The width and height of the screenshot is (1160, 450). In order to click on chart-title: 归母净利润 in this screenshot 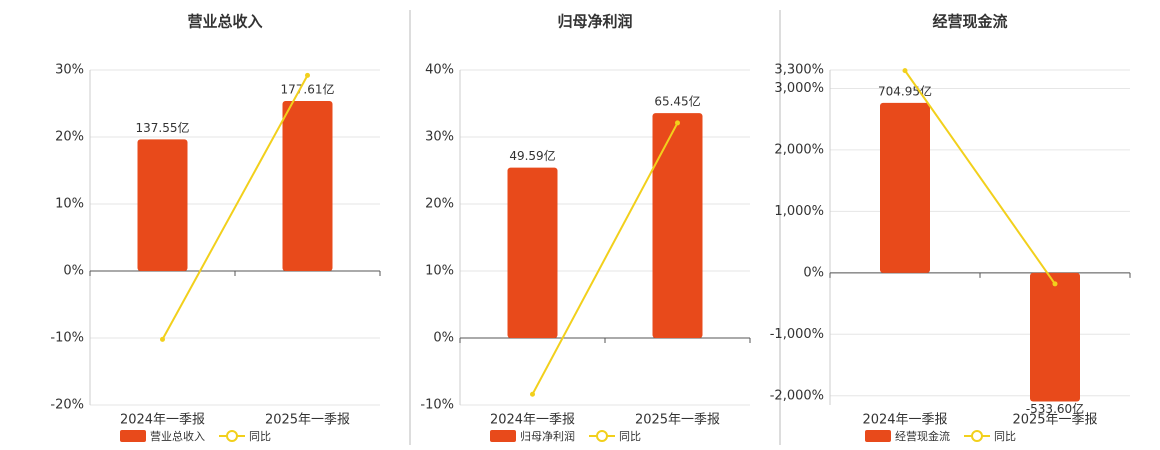, I will do `click(594, 22)`.